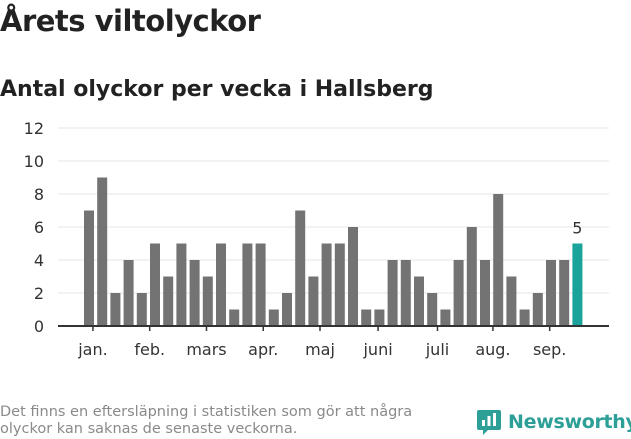 This screenshot has height=439, width=631. I want to click on data-label: 5, so click(577, 228).